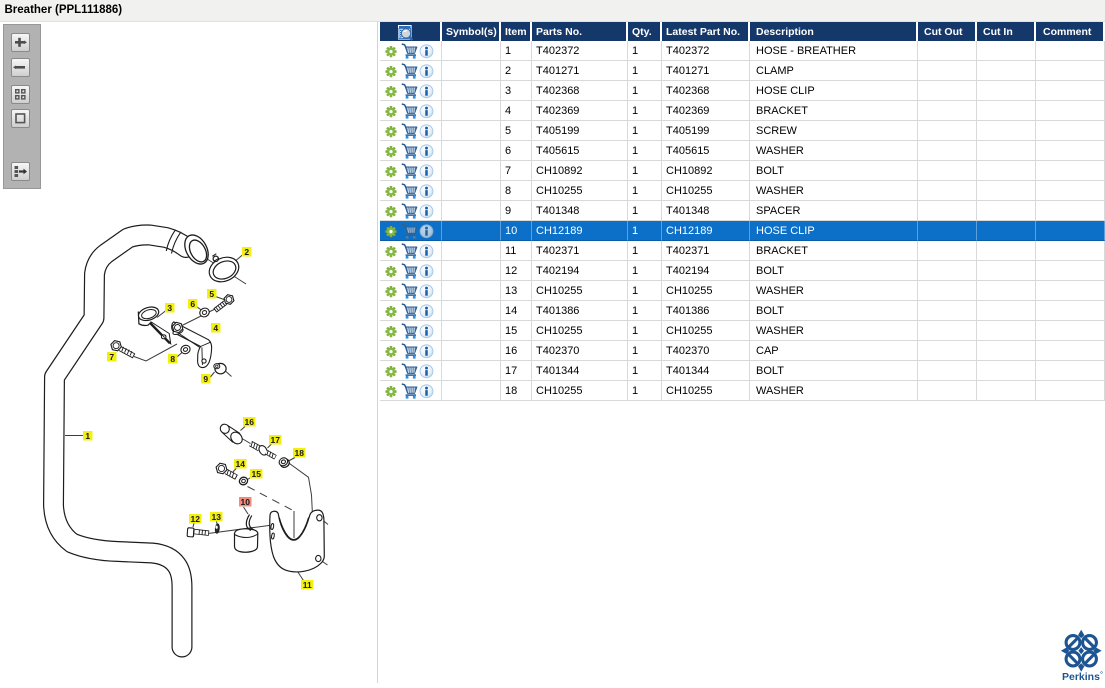 This screenshot has height=688, width=1105. I want to click on svg-text: 17, so click(276, 440).